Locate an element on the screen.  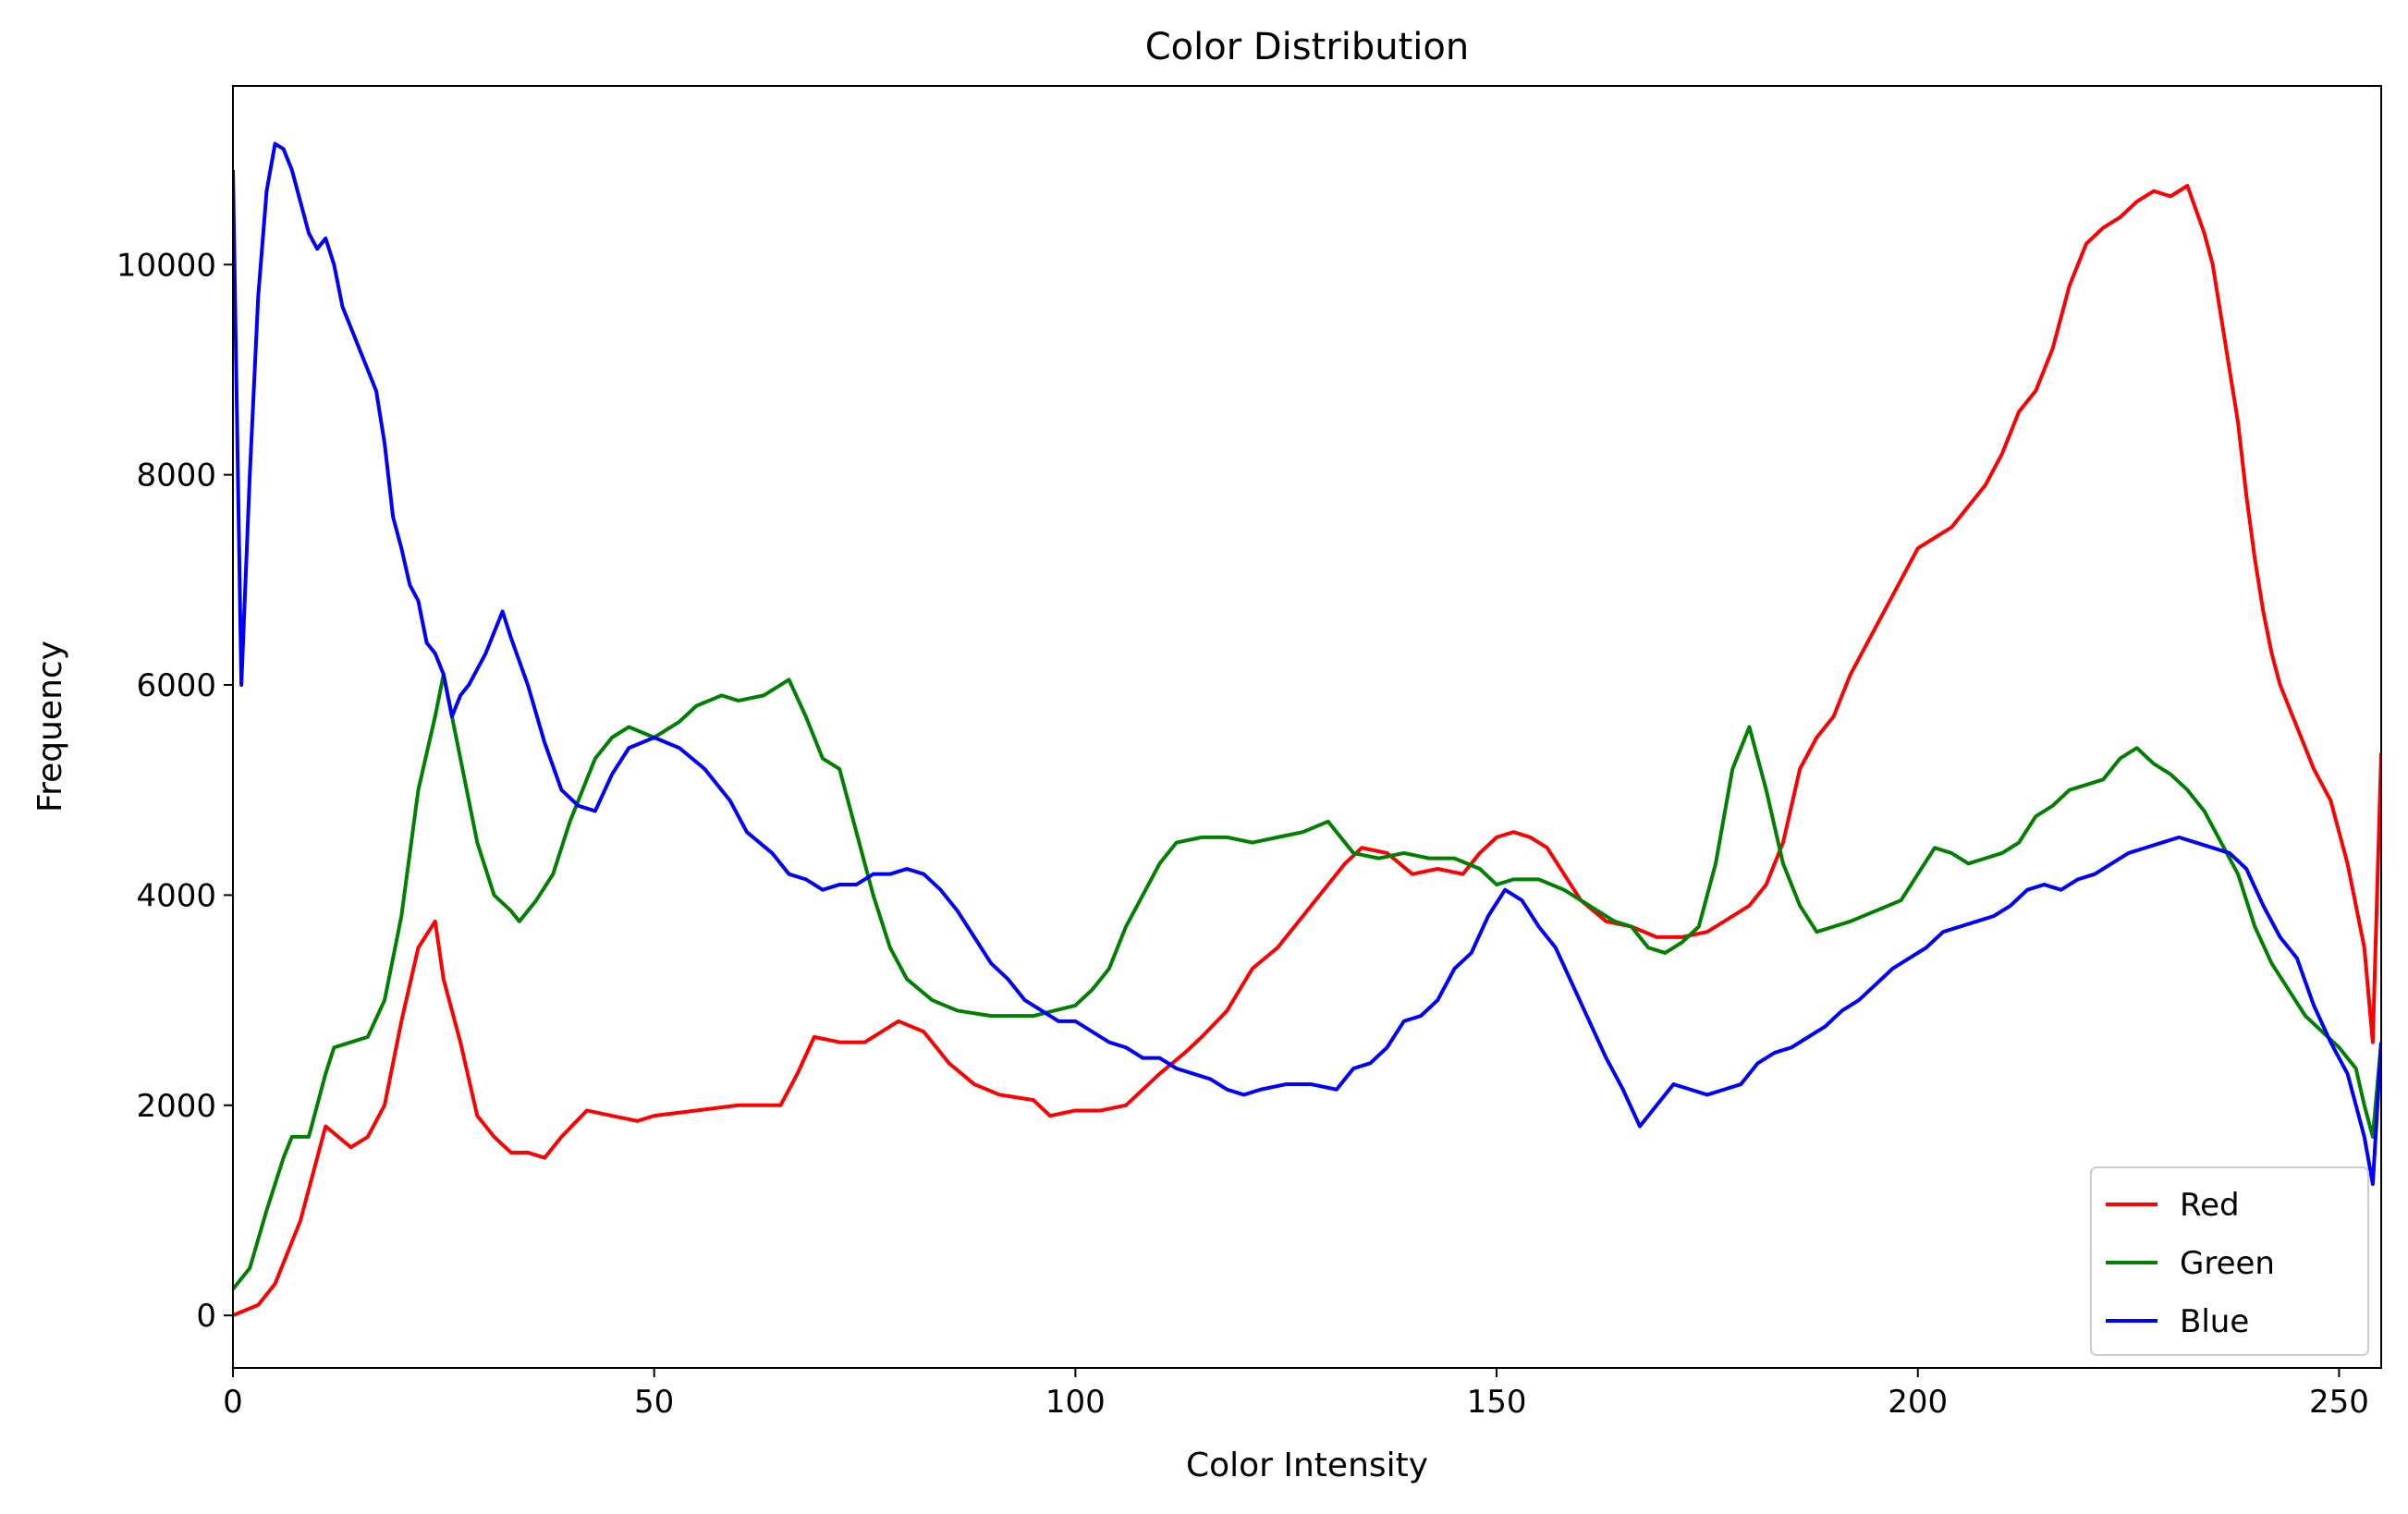
y-axis: 0 2000 4000 6000 8000 10000 is located at coordinates (174, 791).